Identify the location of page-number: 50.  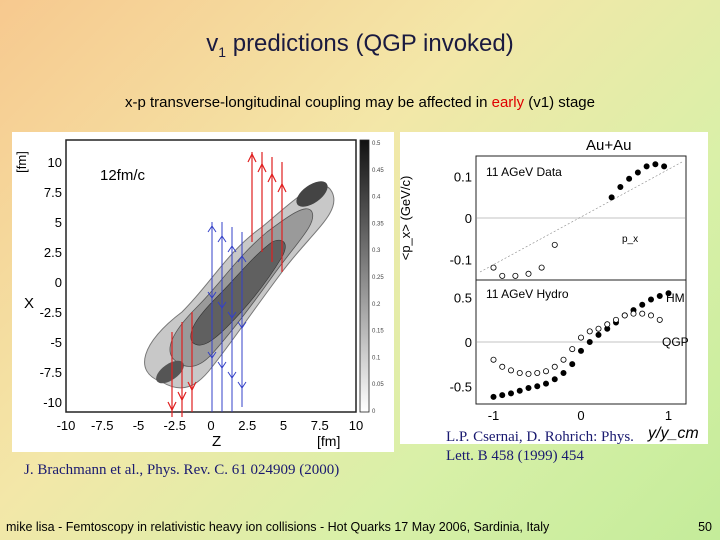
(705, 527).